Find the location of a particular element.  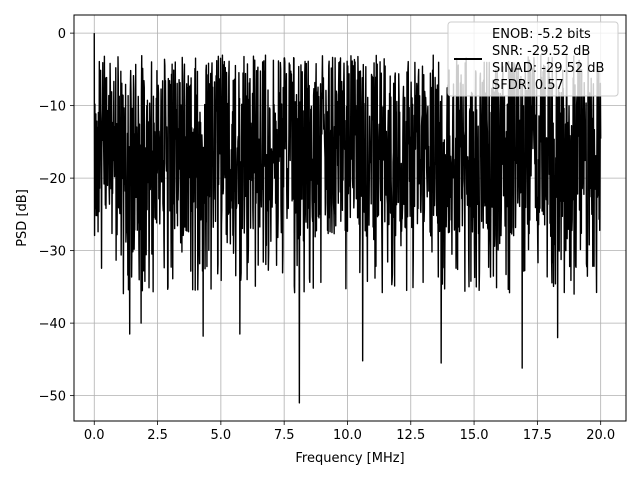

legend-snr: SNR: -29.52 dB is located at coordinates (541, 51).